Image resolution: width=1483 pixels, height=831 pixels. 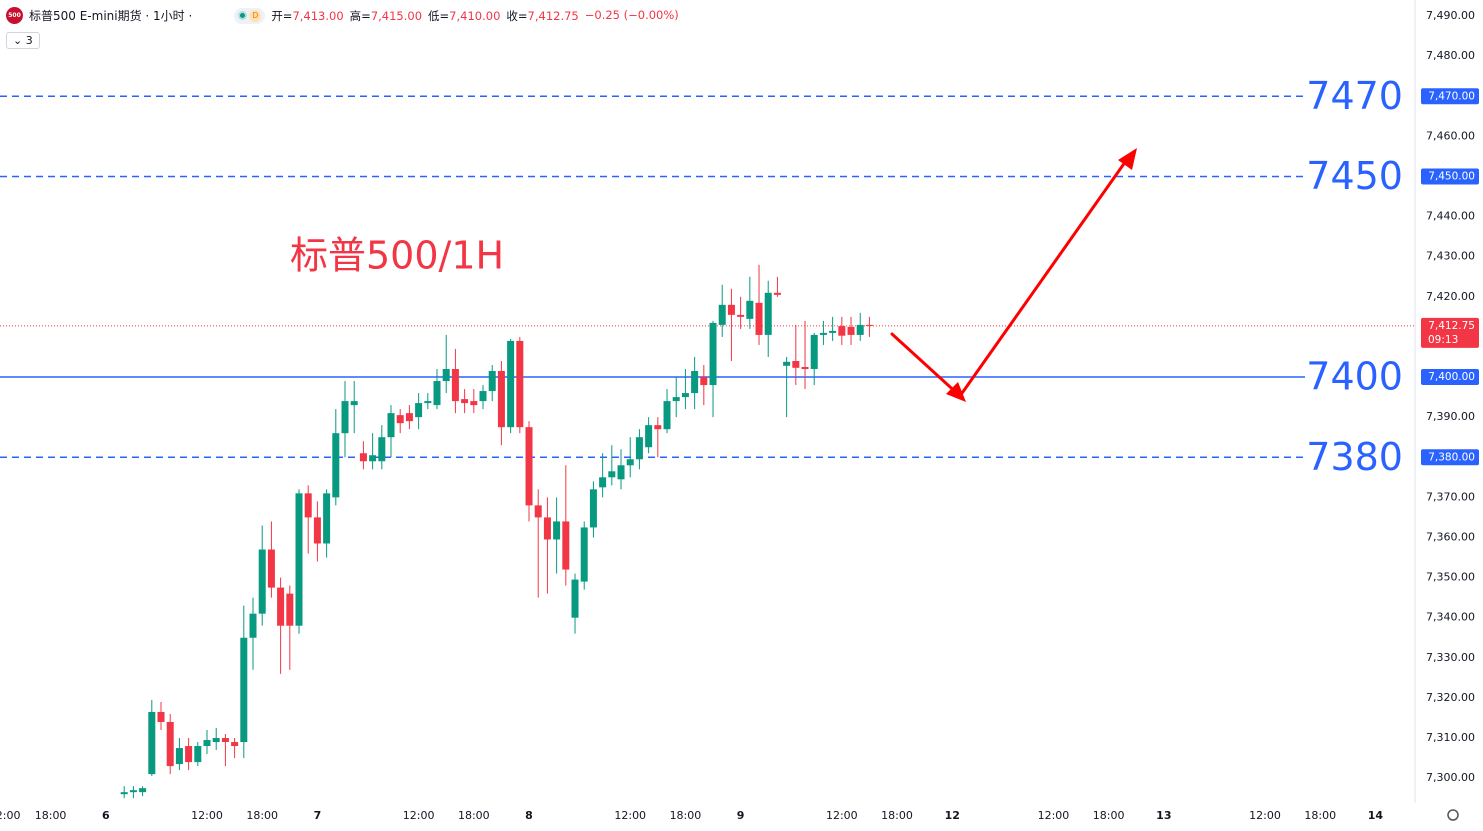 What do you see at coordinates (1443, 340) in the screenshot?
I see `countdown-label: 09:13` at bounding box center [1443, 340].